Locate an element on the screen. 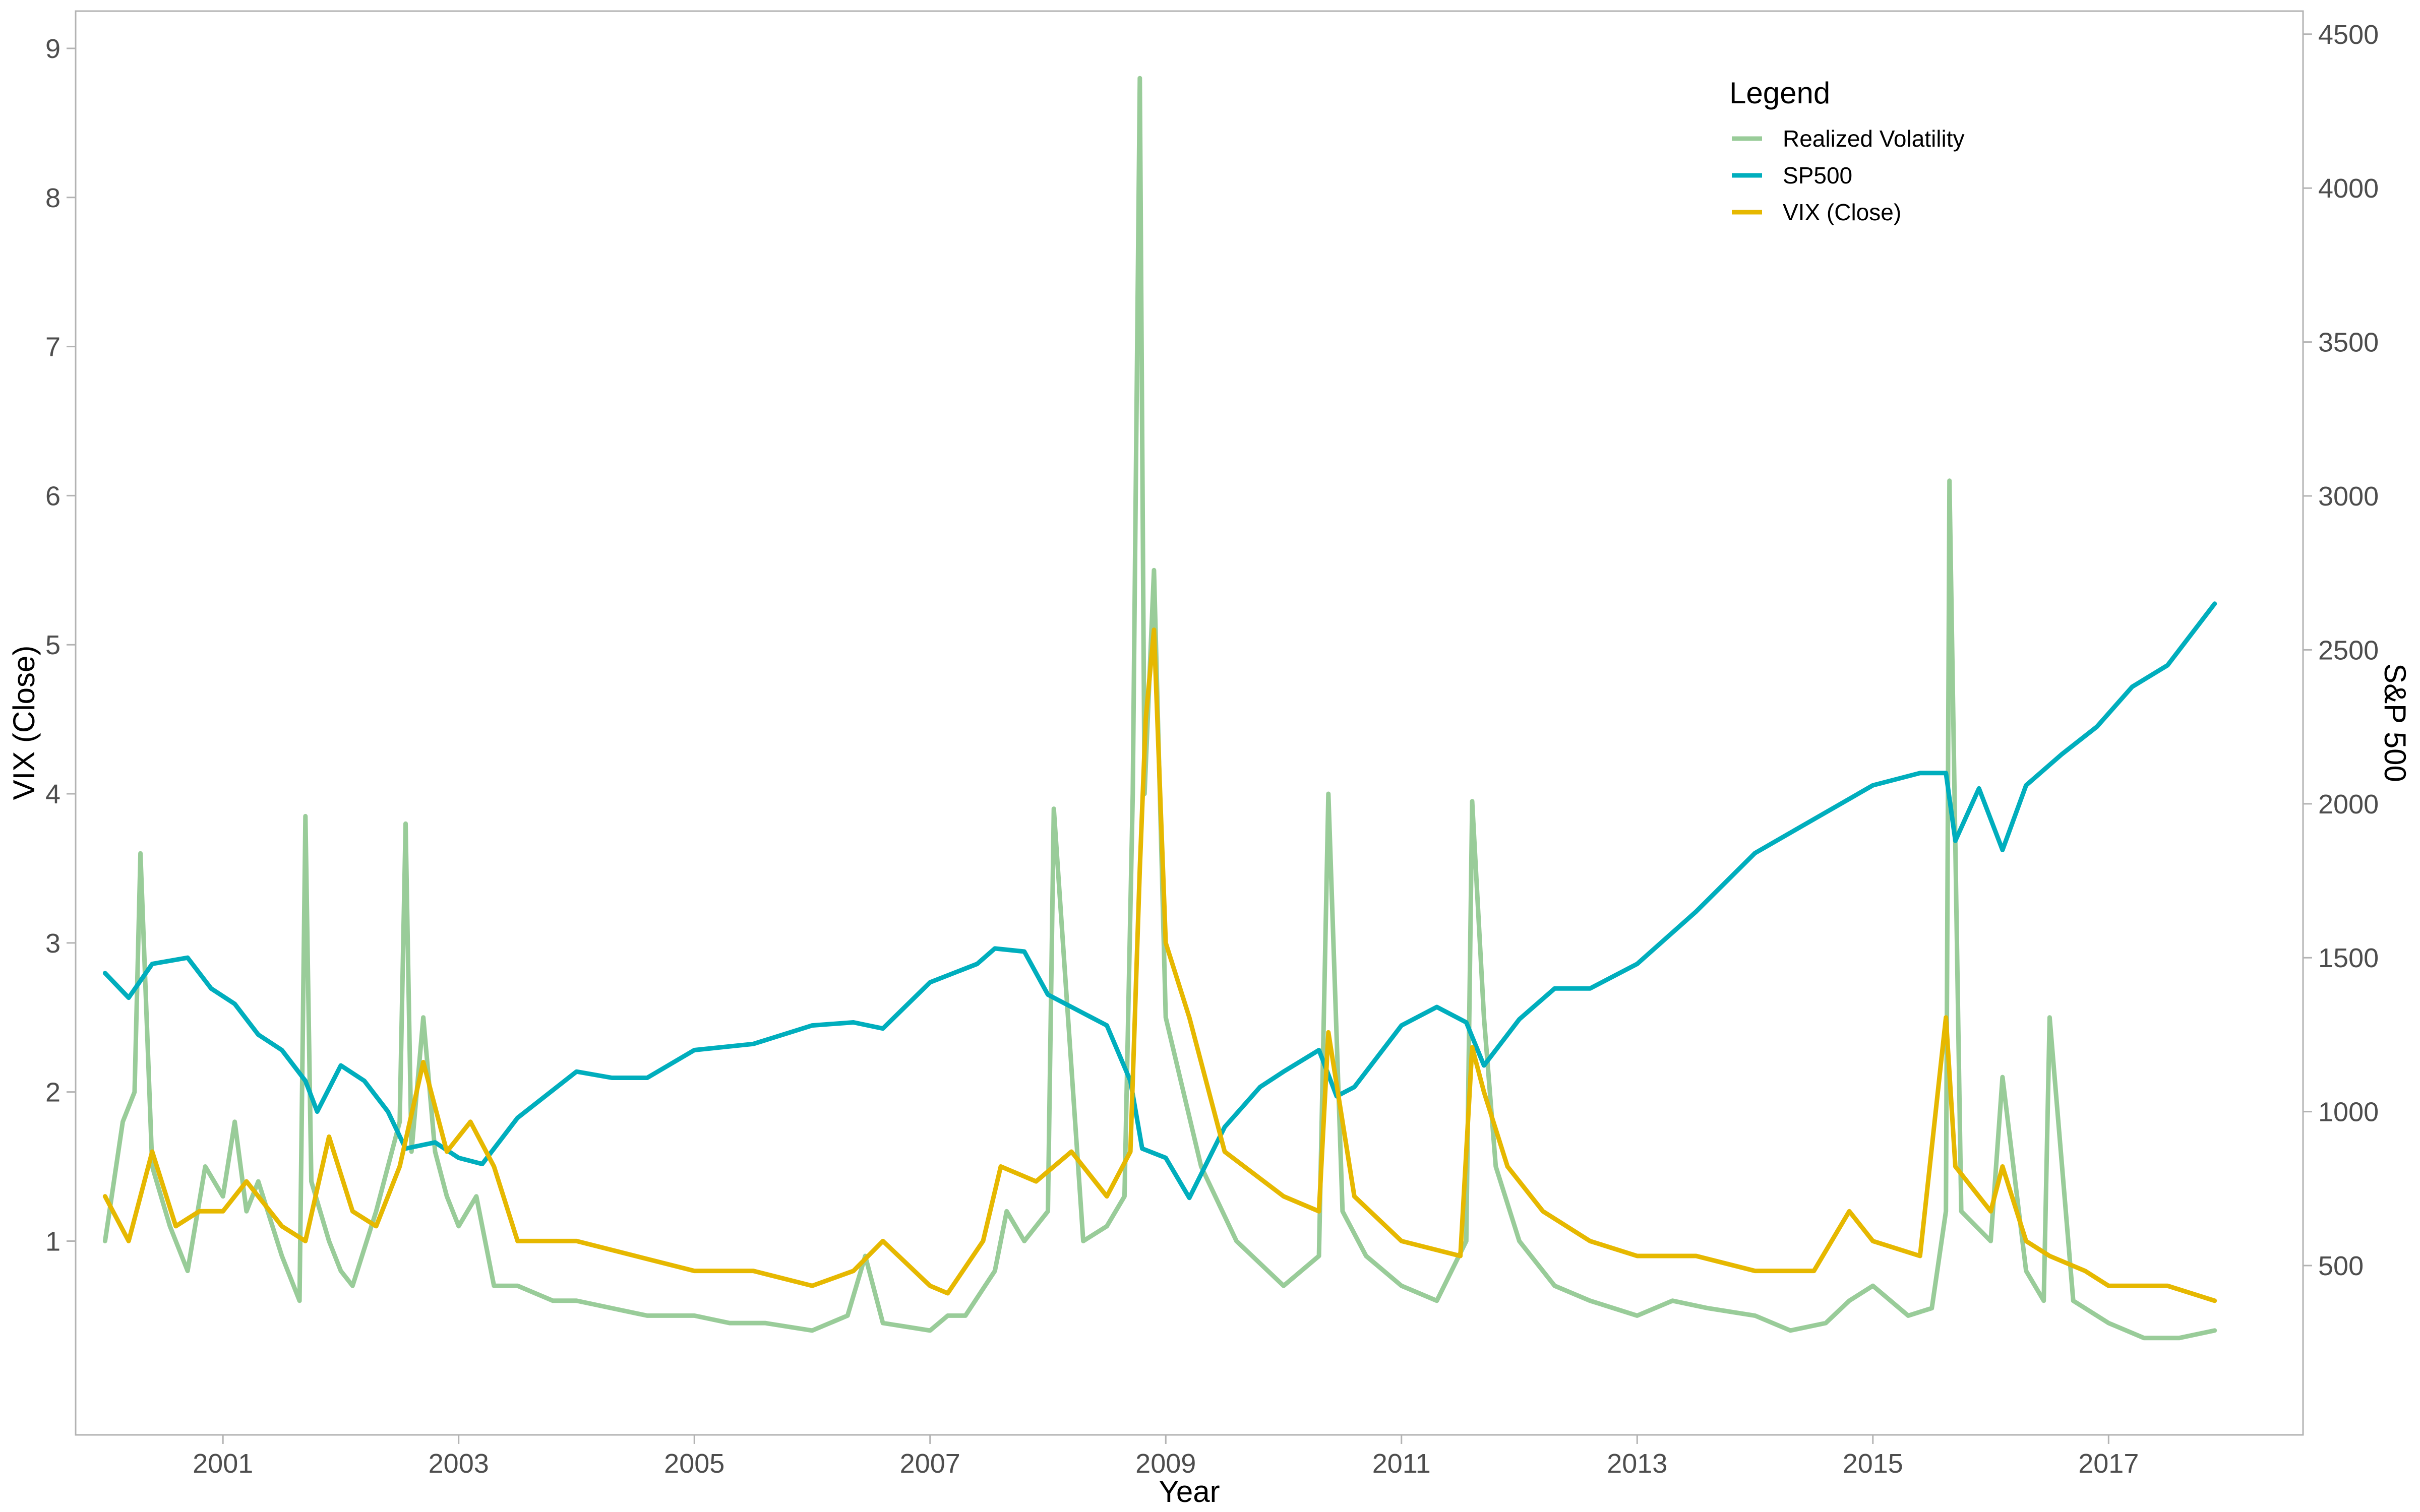 This screenshot has width=2420, height=1512. y-left-tick-label: 5 is located at coordinates (52, 645).